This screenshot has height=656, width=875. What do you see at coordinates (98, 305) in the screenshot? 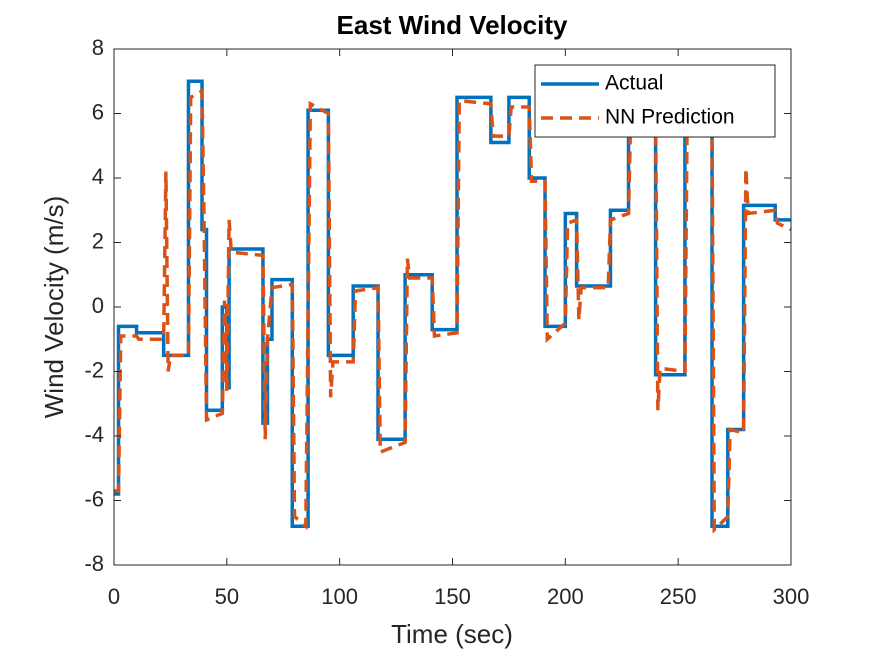
I see `y-tick-label: 0` at bounding box center [98, 305].